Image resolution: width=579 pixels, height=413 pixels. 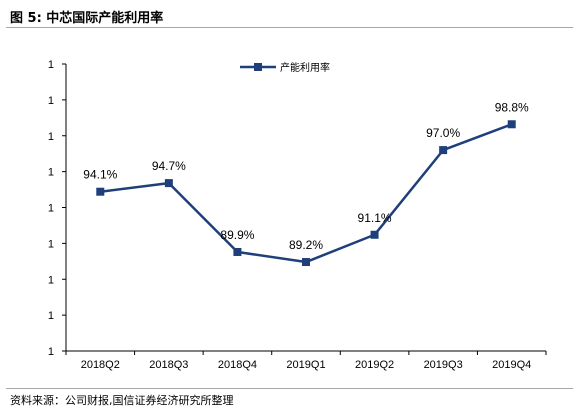 I want to click on title-divider, so click(x=289, y=27).